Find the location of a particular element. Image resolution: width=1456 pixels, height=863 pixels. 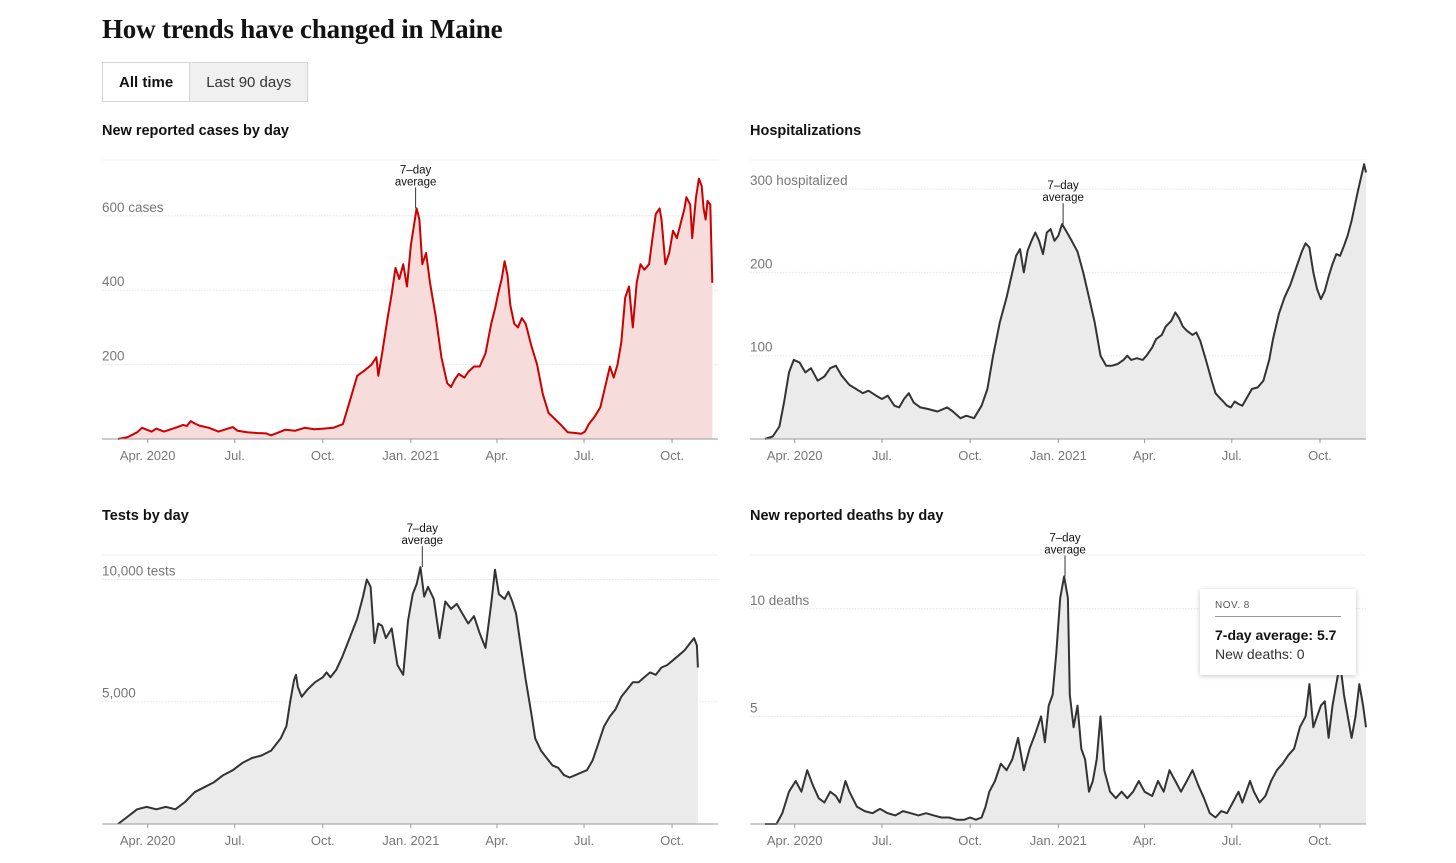

hosp-x-tick-label: Jan. 2021 is located at coordinates (1058, 455).